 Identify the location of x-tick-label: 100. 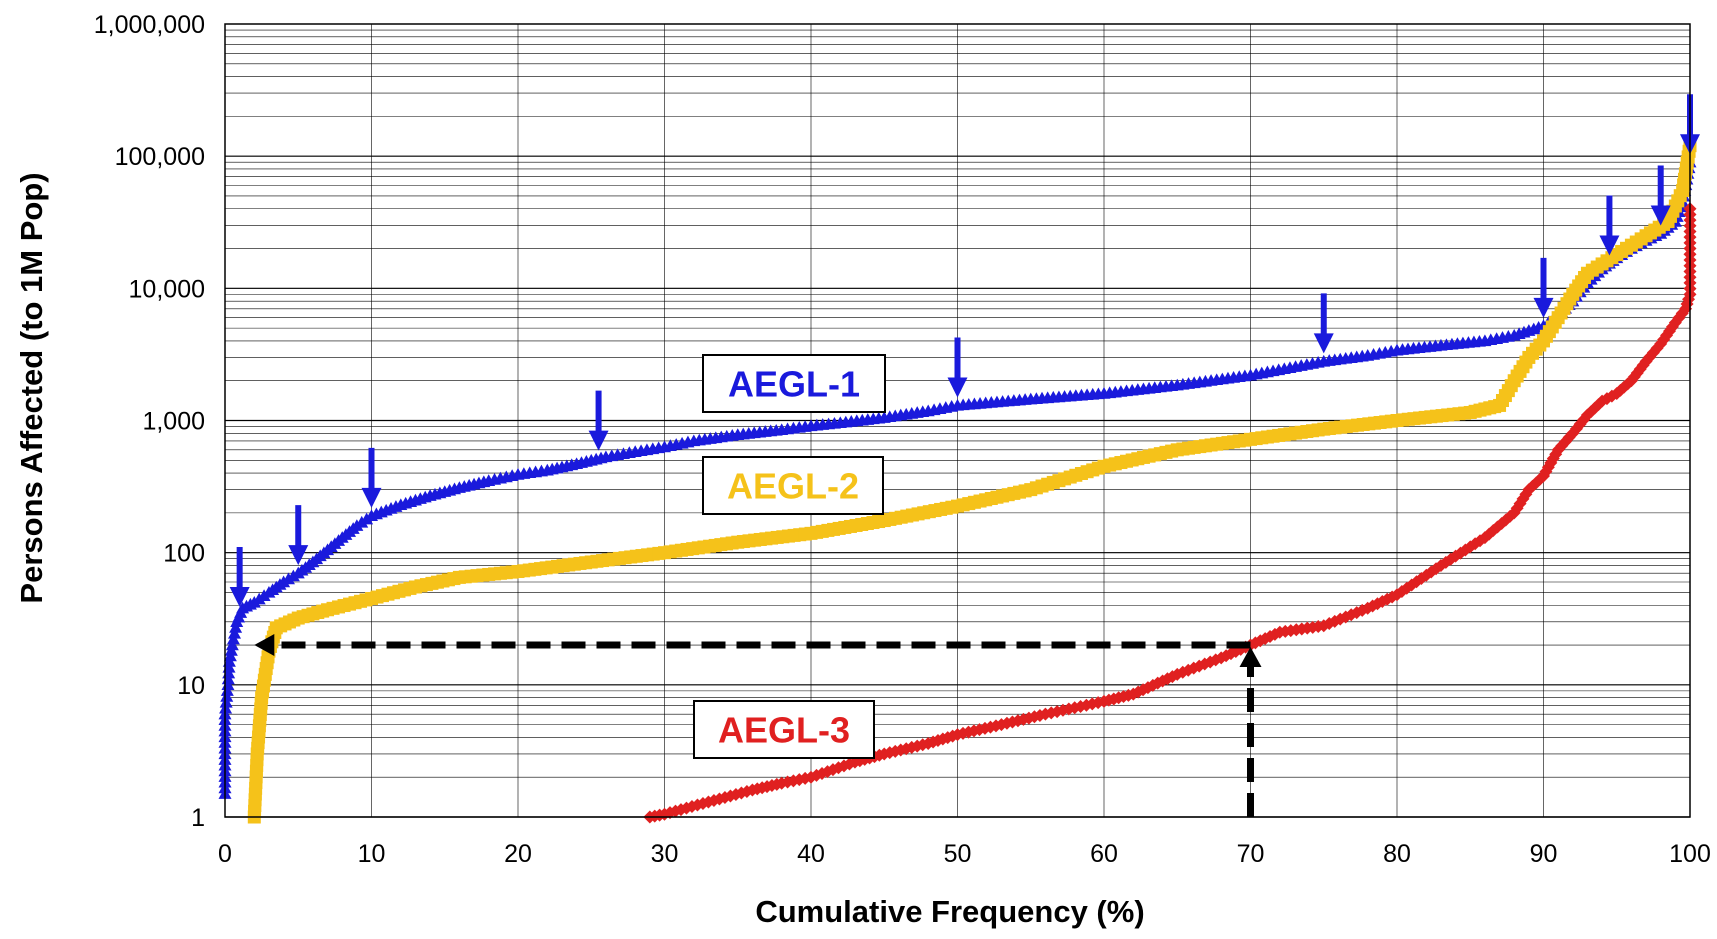
(1690, 854).